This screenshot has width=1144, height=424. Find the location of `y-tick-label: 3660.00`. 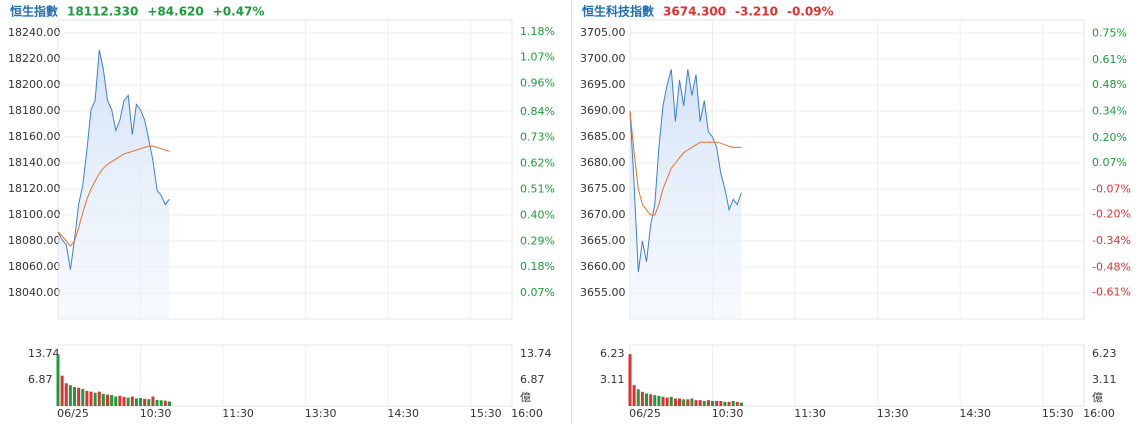

y-tick-label: 3660.00 is located at coordinates (603, 266).